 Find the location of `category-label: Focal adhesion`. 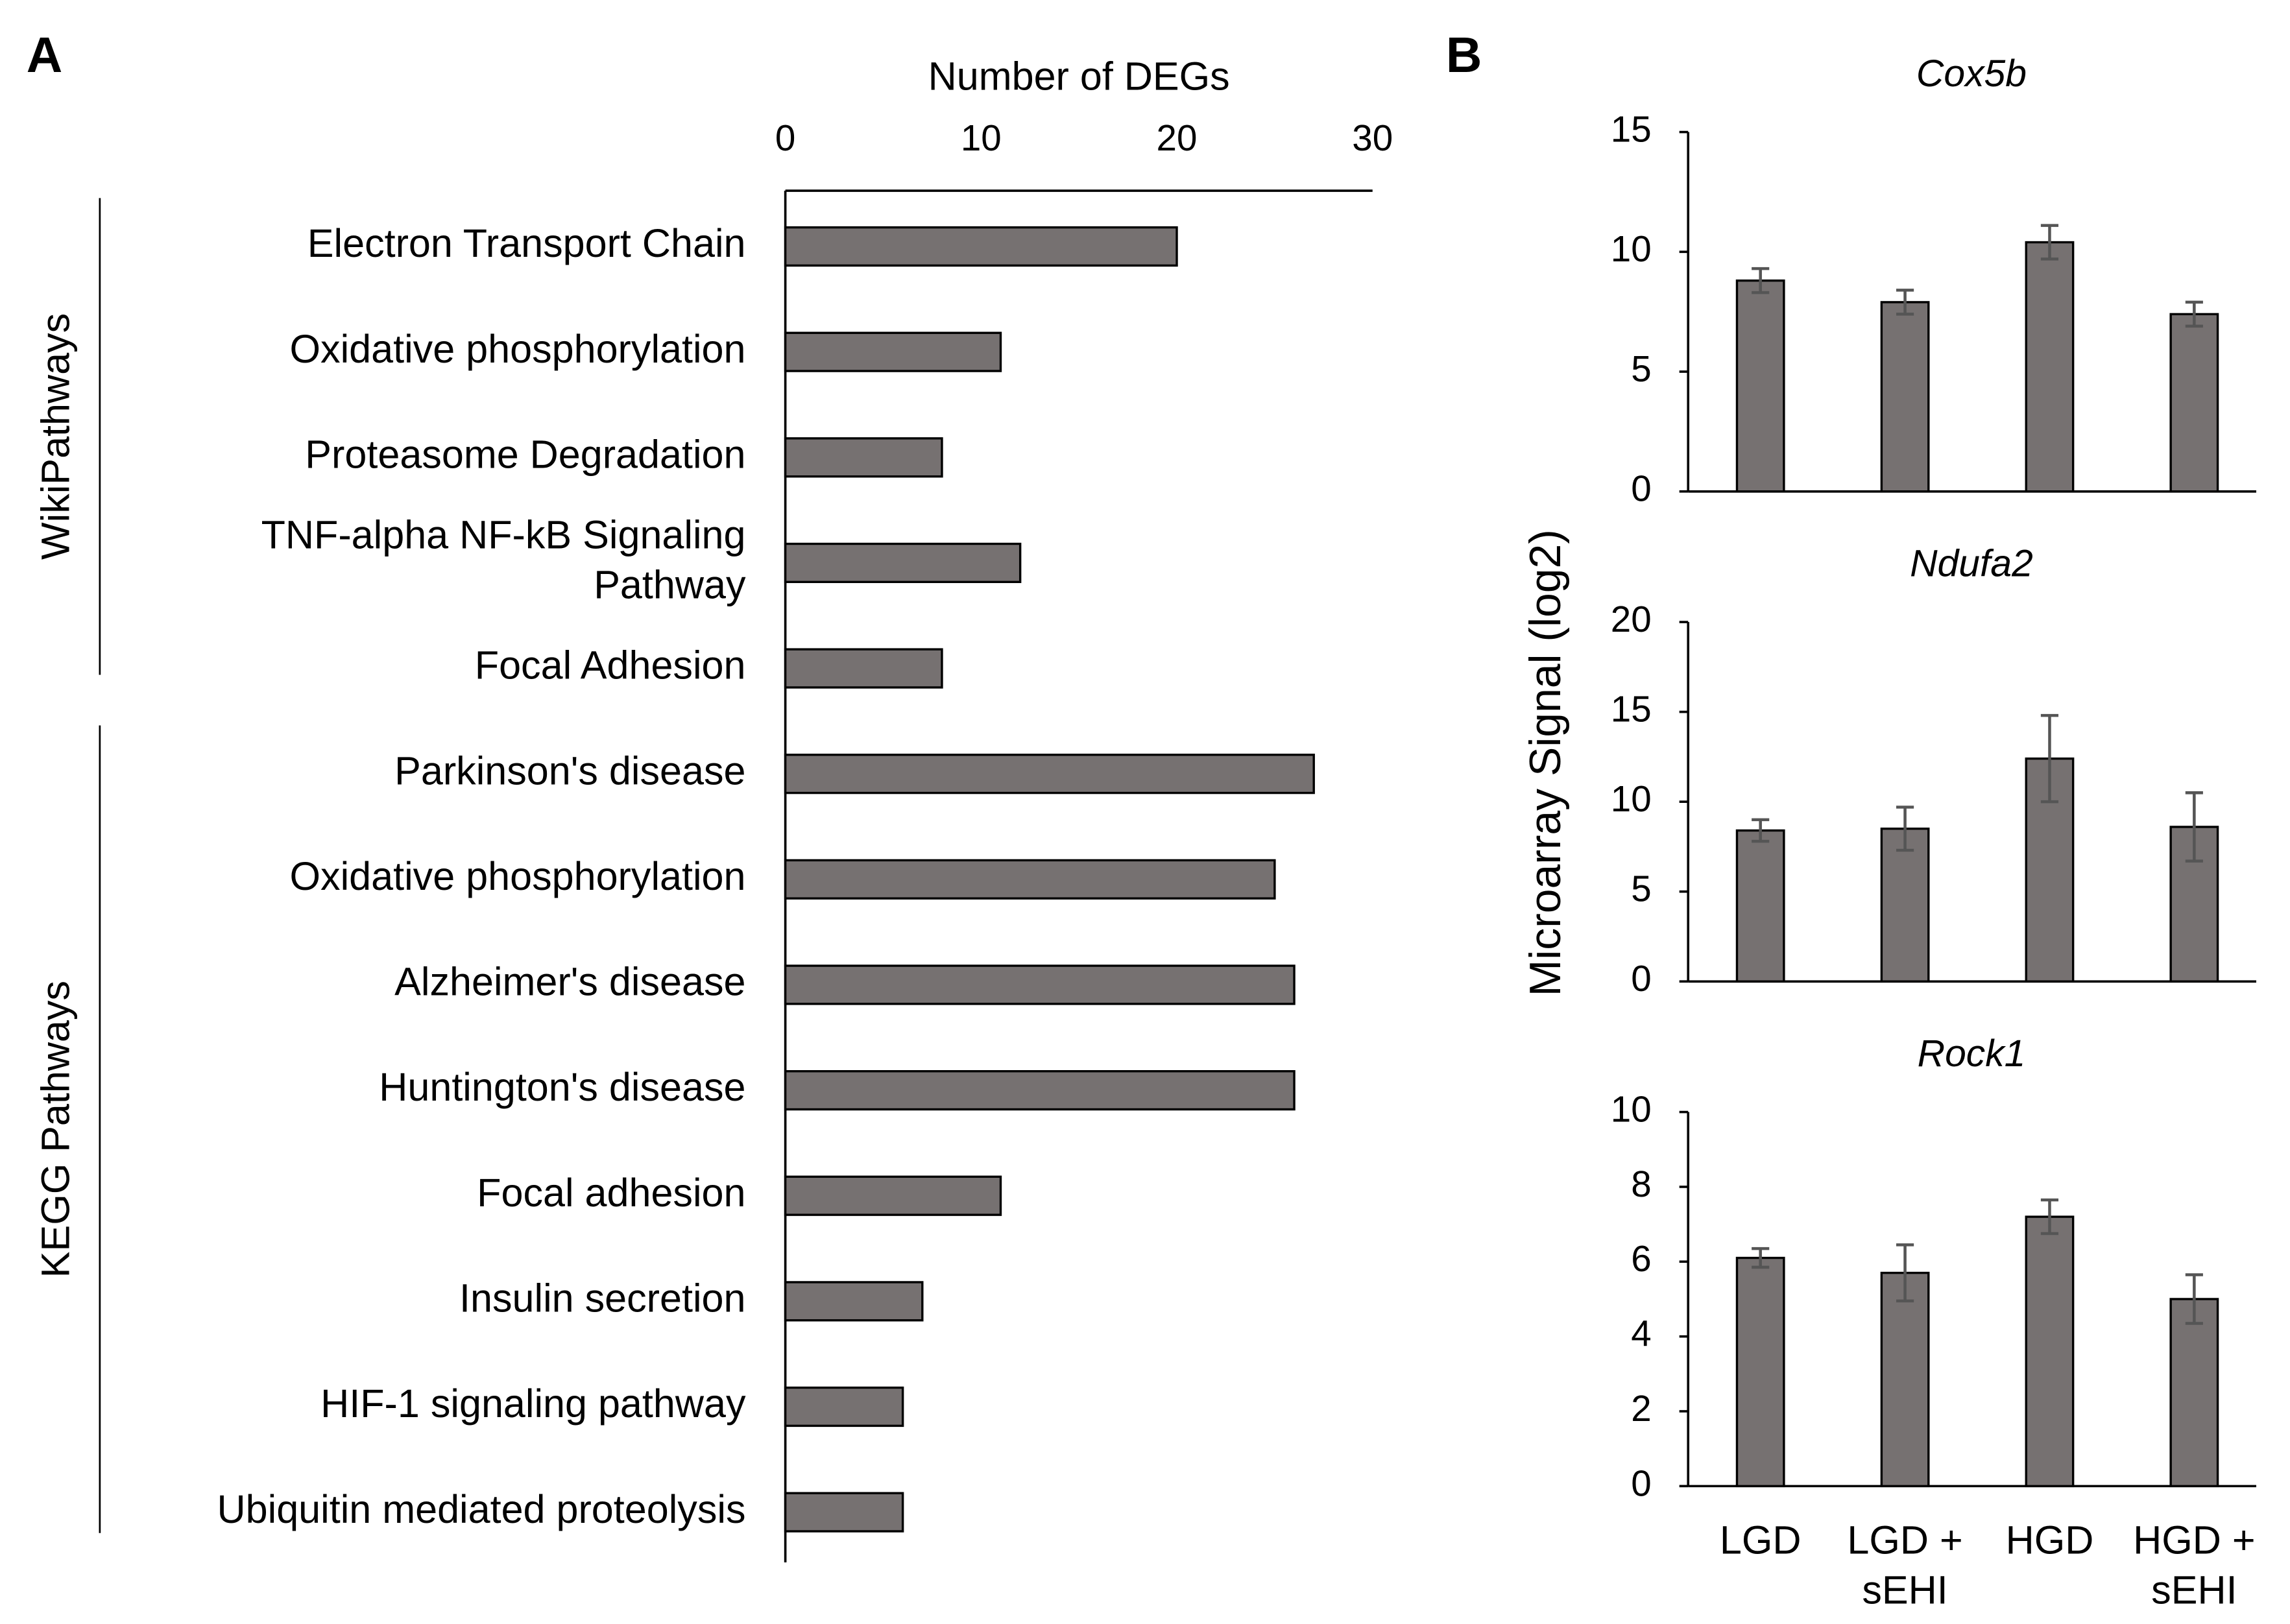

category-label: Focal adhesion is located at coordinates (611, 1193).